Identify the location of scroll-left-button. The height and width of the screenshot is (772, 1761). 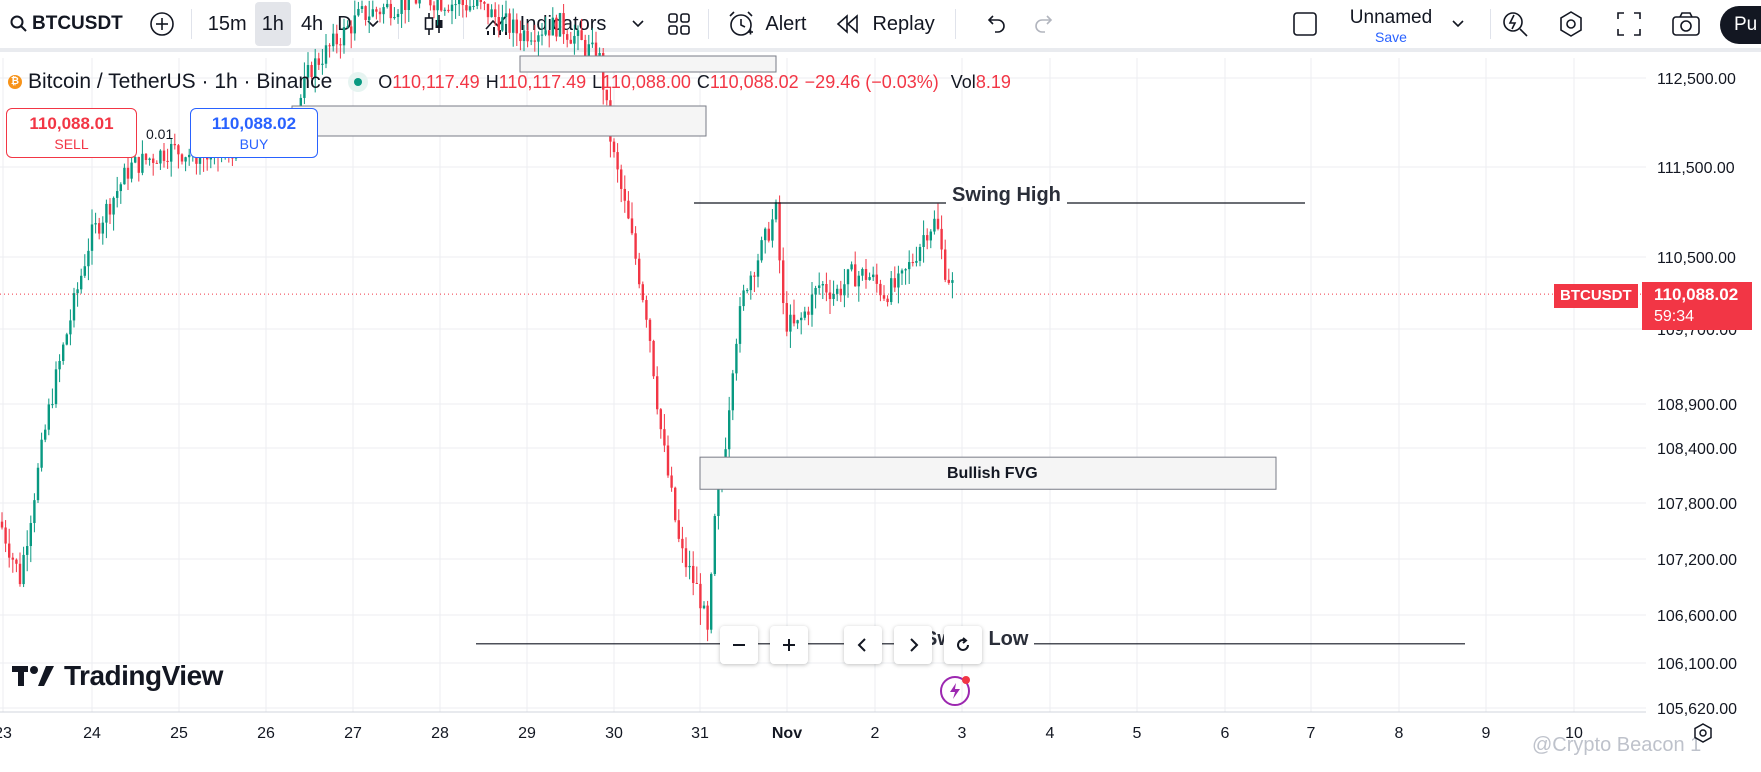
(863, 645).